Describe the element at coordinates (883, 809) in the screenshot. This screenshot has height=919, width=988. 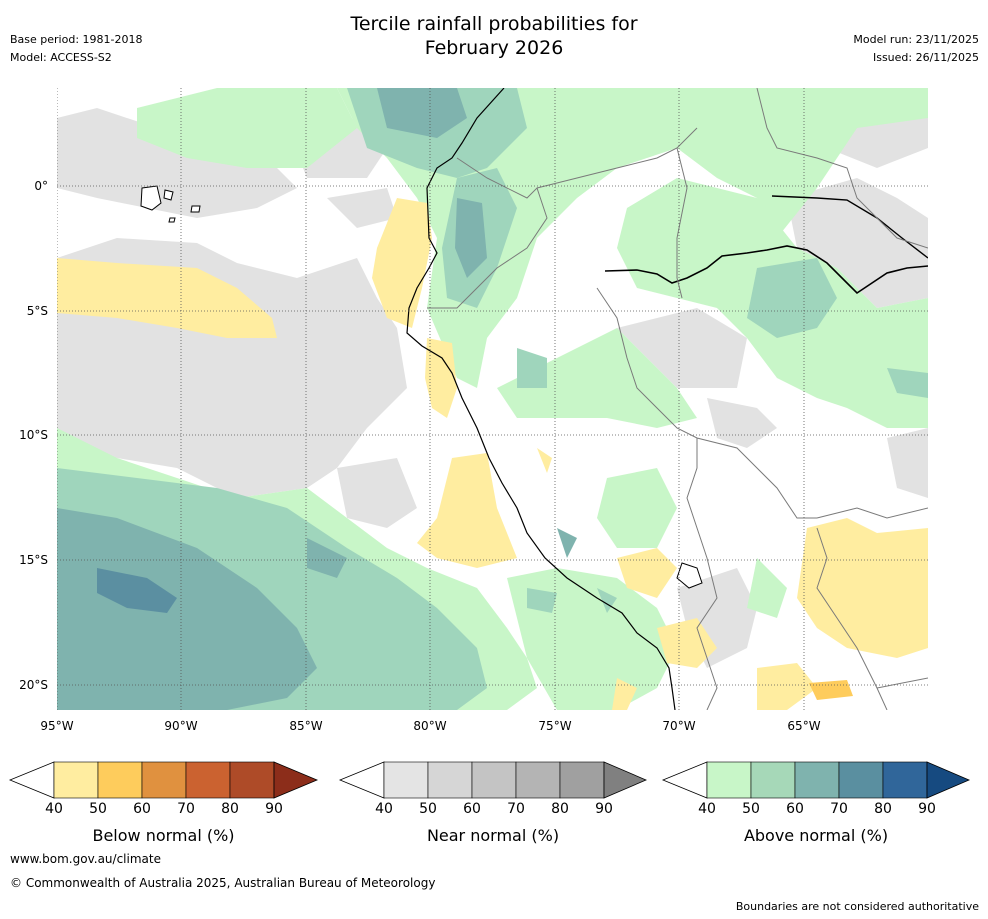
I see `above-tick: 80` at that location.